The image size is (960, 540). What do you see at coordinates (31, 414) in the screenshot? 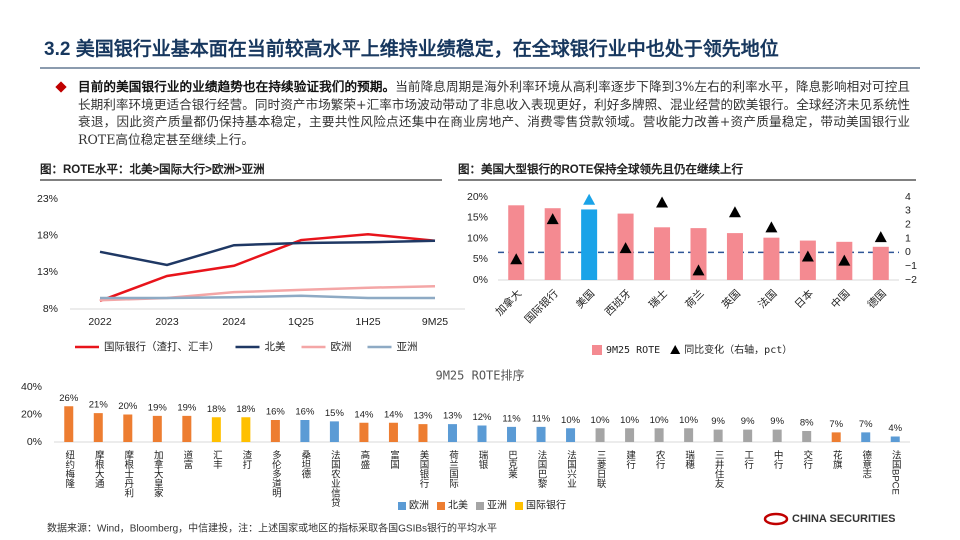
I see `y-tick-label: 20%` at bounding box center [31, 414].